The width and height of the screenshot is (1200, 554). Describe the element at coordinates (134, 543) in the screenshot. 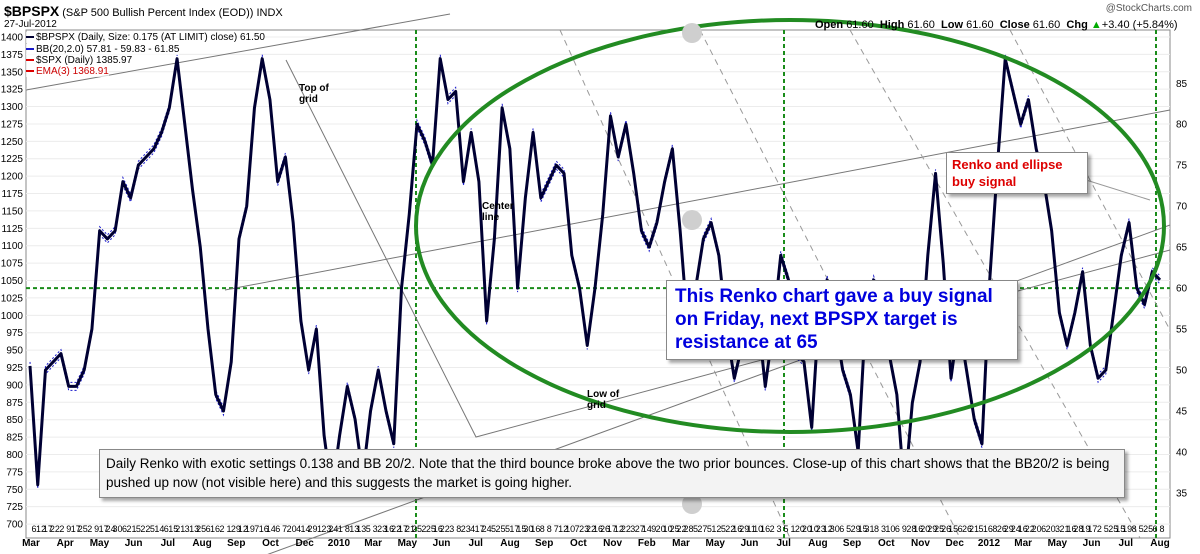

I see `month-label: Jun` at that location.